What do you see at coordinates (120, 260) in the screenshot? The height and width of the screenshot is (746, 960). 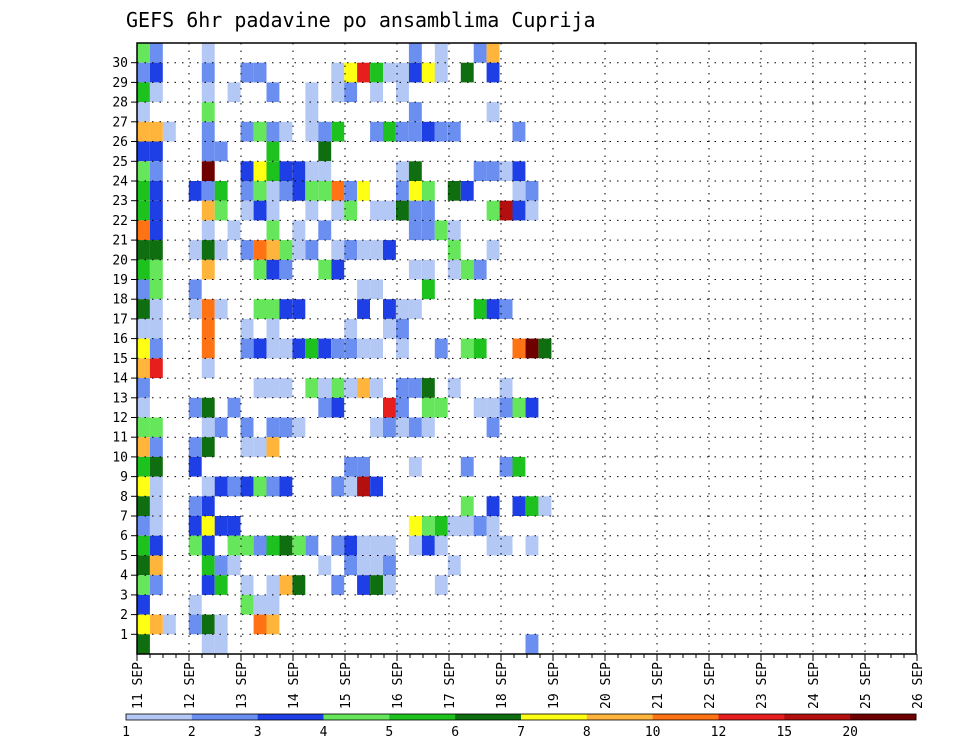 I see `y-tick-label: 20` at bounding box center [120, 260].